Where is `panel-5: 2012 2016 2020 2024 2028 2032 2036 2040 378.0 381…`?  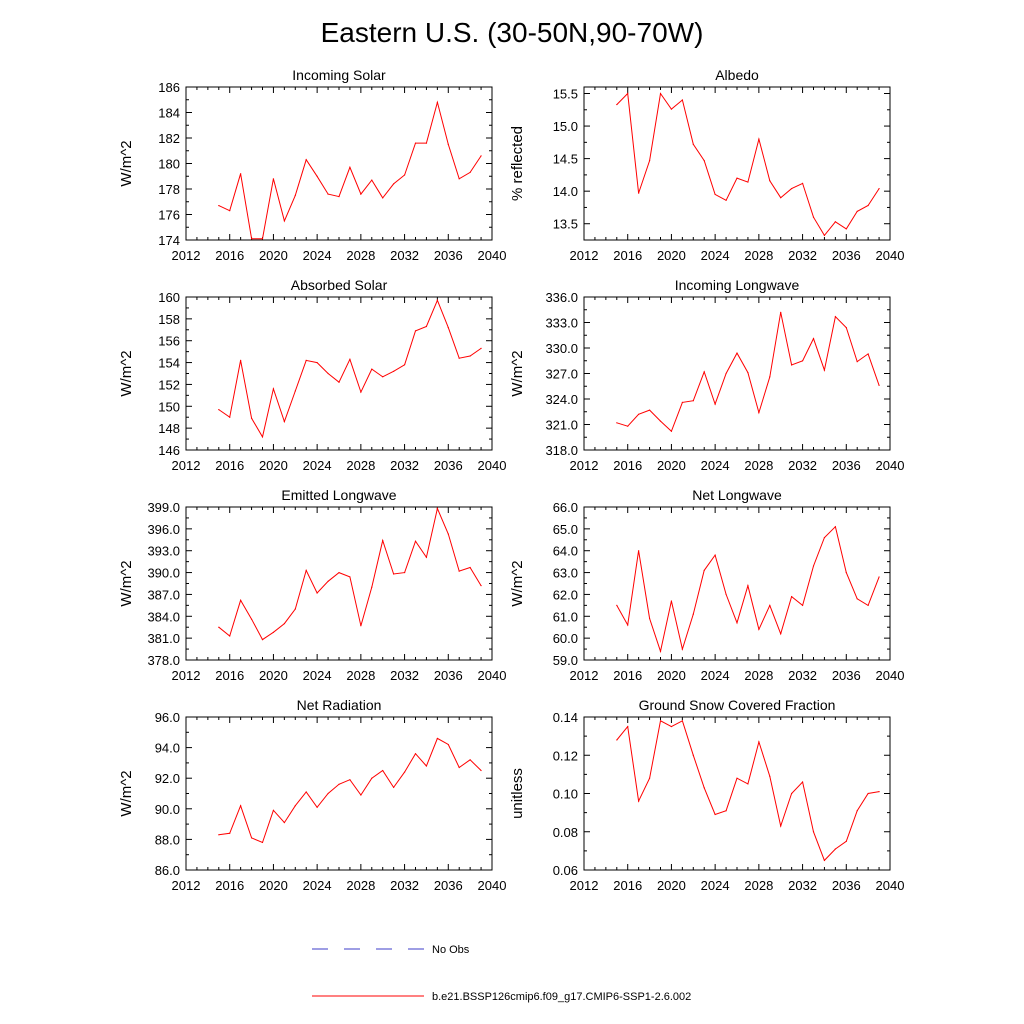
panel-5: 2012 2016 2020 2024 2028 2032 2036 2040 378.0 381… is located at coordinates (312, 585).